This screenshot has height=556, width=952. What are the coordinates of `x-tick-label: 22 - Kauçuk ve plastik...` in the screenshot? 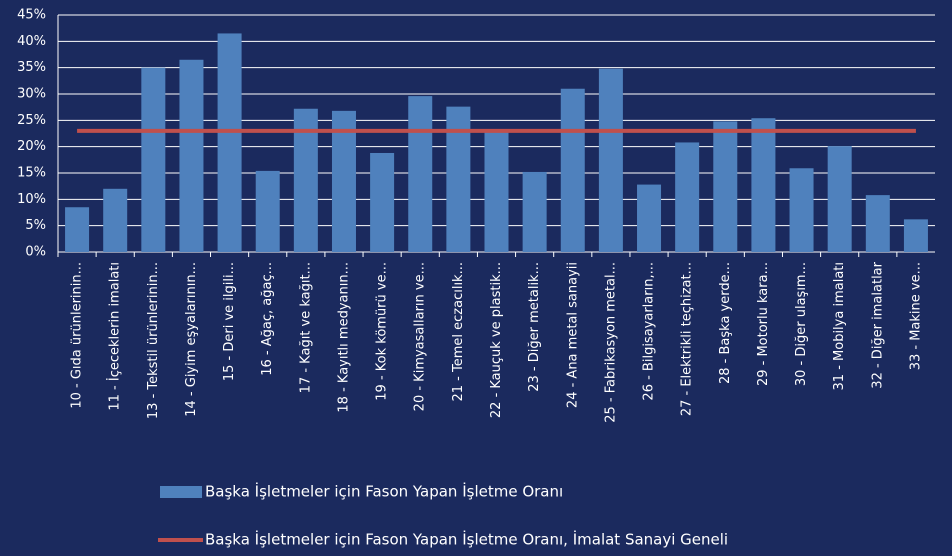 It's located at (496, 340).